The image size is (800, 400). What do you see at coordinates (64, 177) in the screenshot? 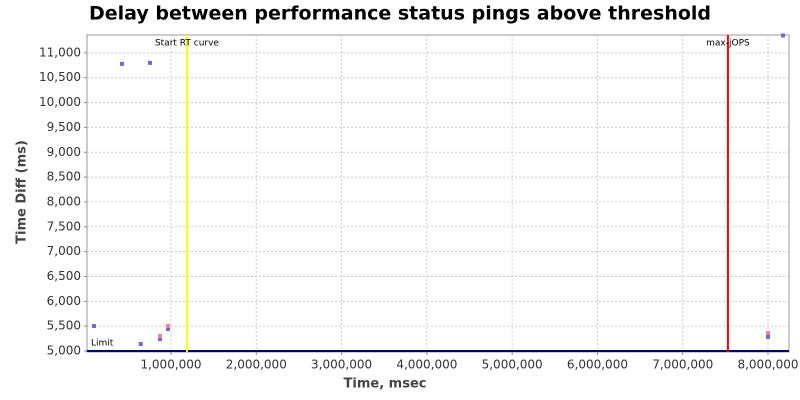
I see `y-tick-label: 8,500` at bounding box center [64, 177].